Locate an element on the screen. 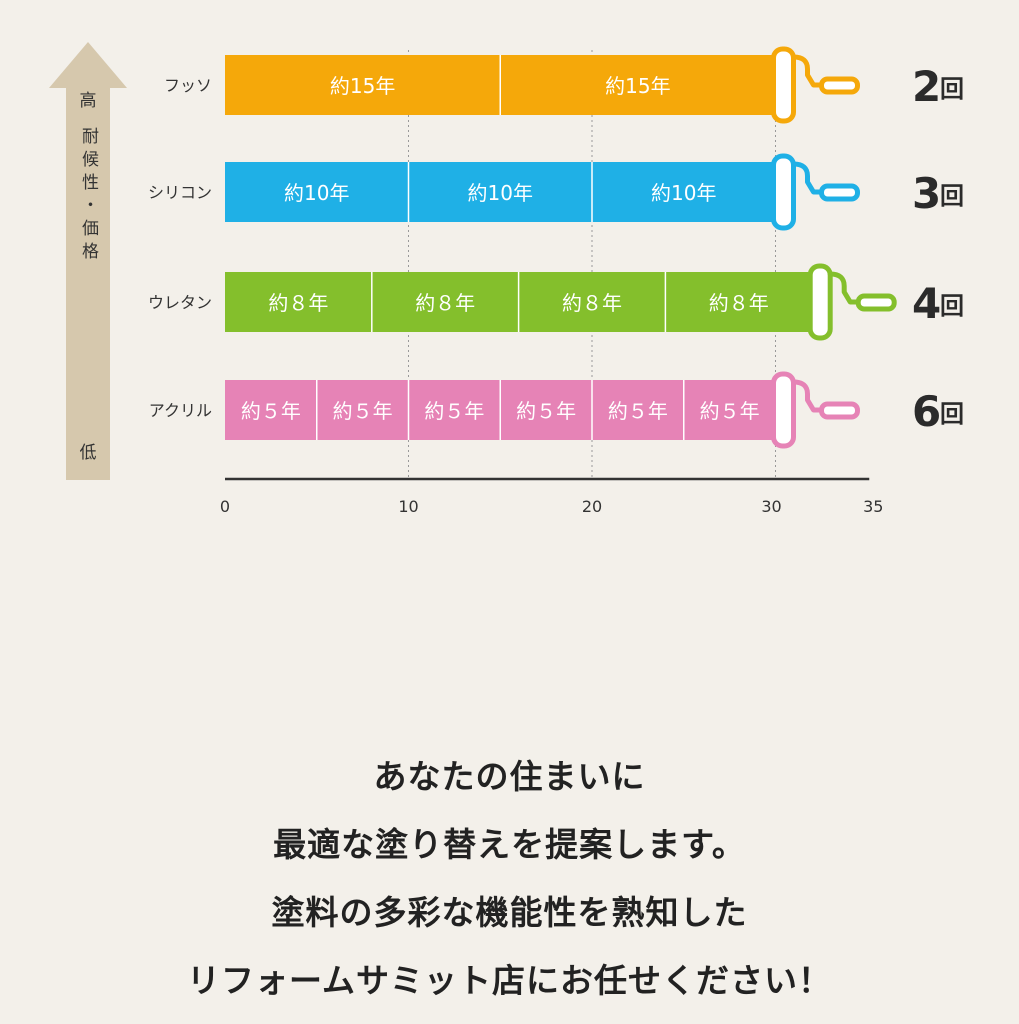 Image resolution: width=1019 pixels, height=1024 pixels. repaint-count-number: 3 is located at coordinates (926, 193).